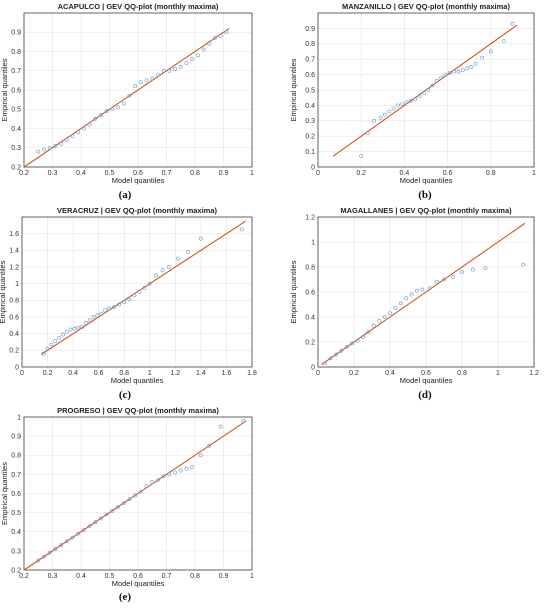 Image resolution: width=550 pixels, height=608 pixels. What do you see at coordinates (16, 551) in the screenshot?
I see `y-tick-label-e: 0.3` at bounding box center [16, 551].